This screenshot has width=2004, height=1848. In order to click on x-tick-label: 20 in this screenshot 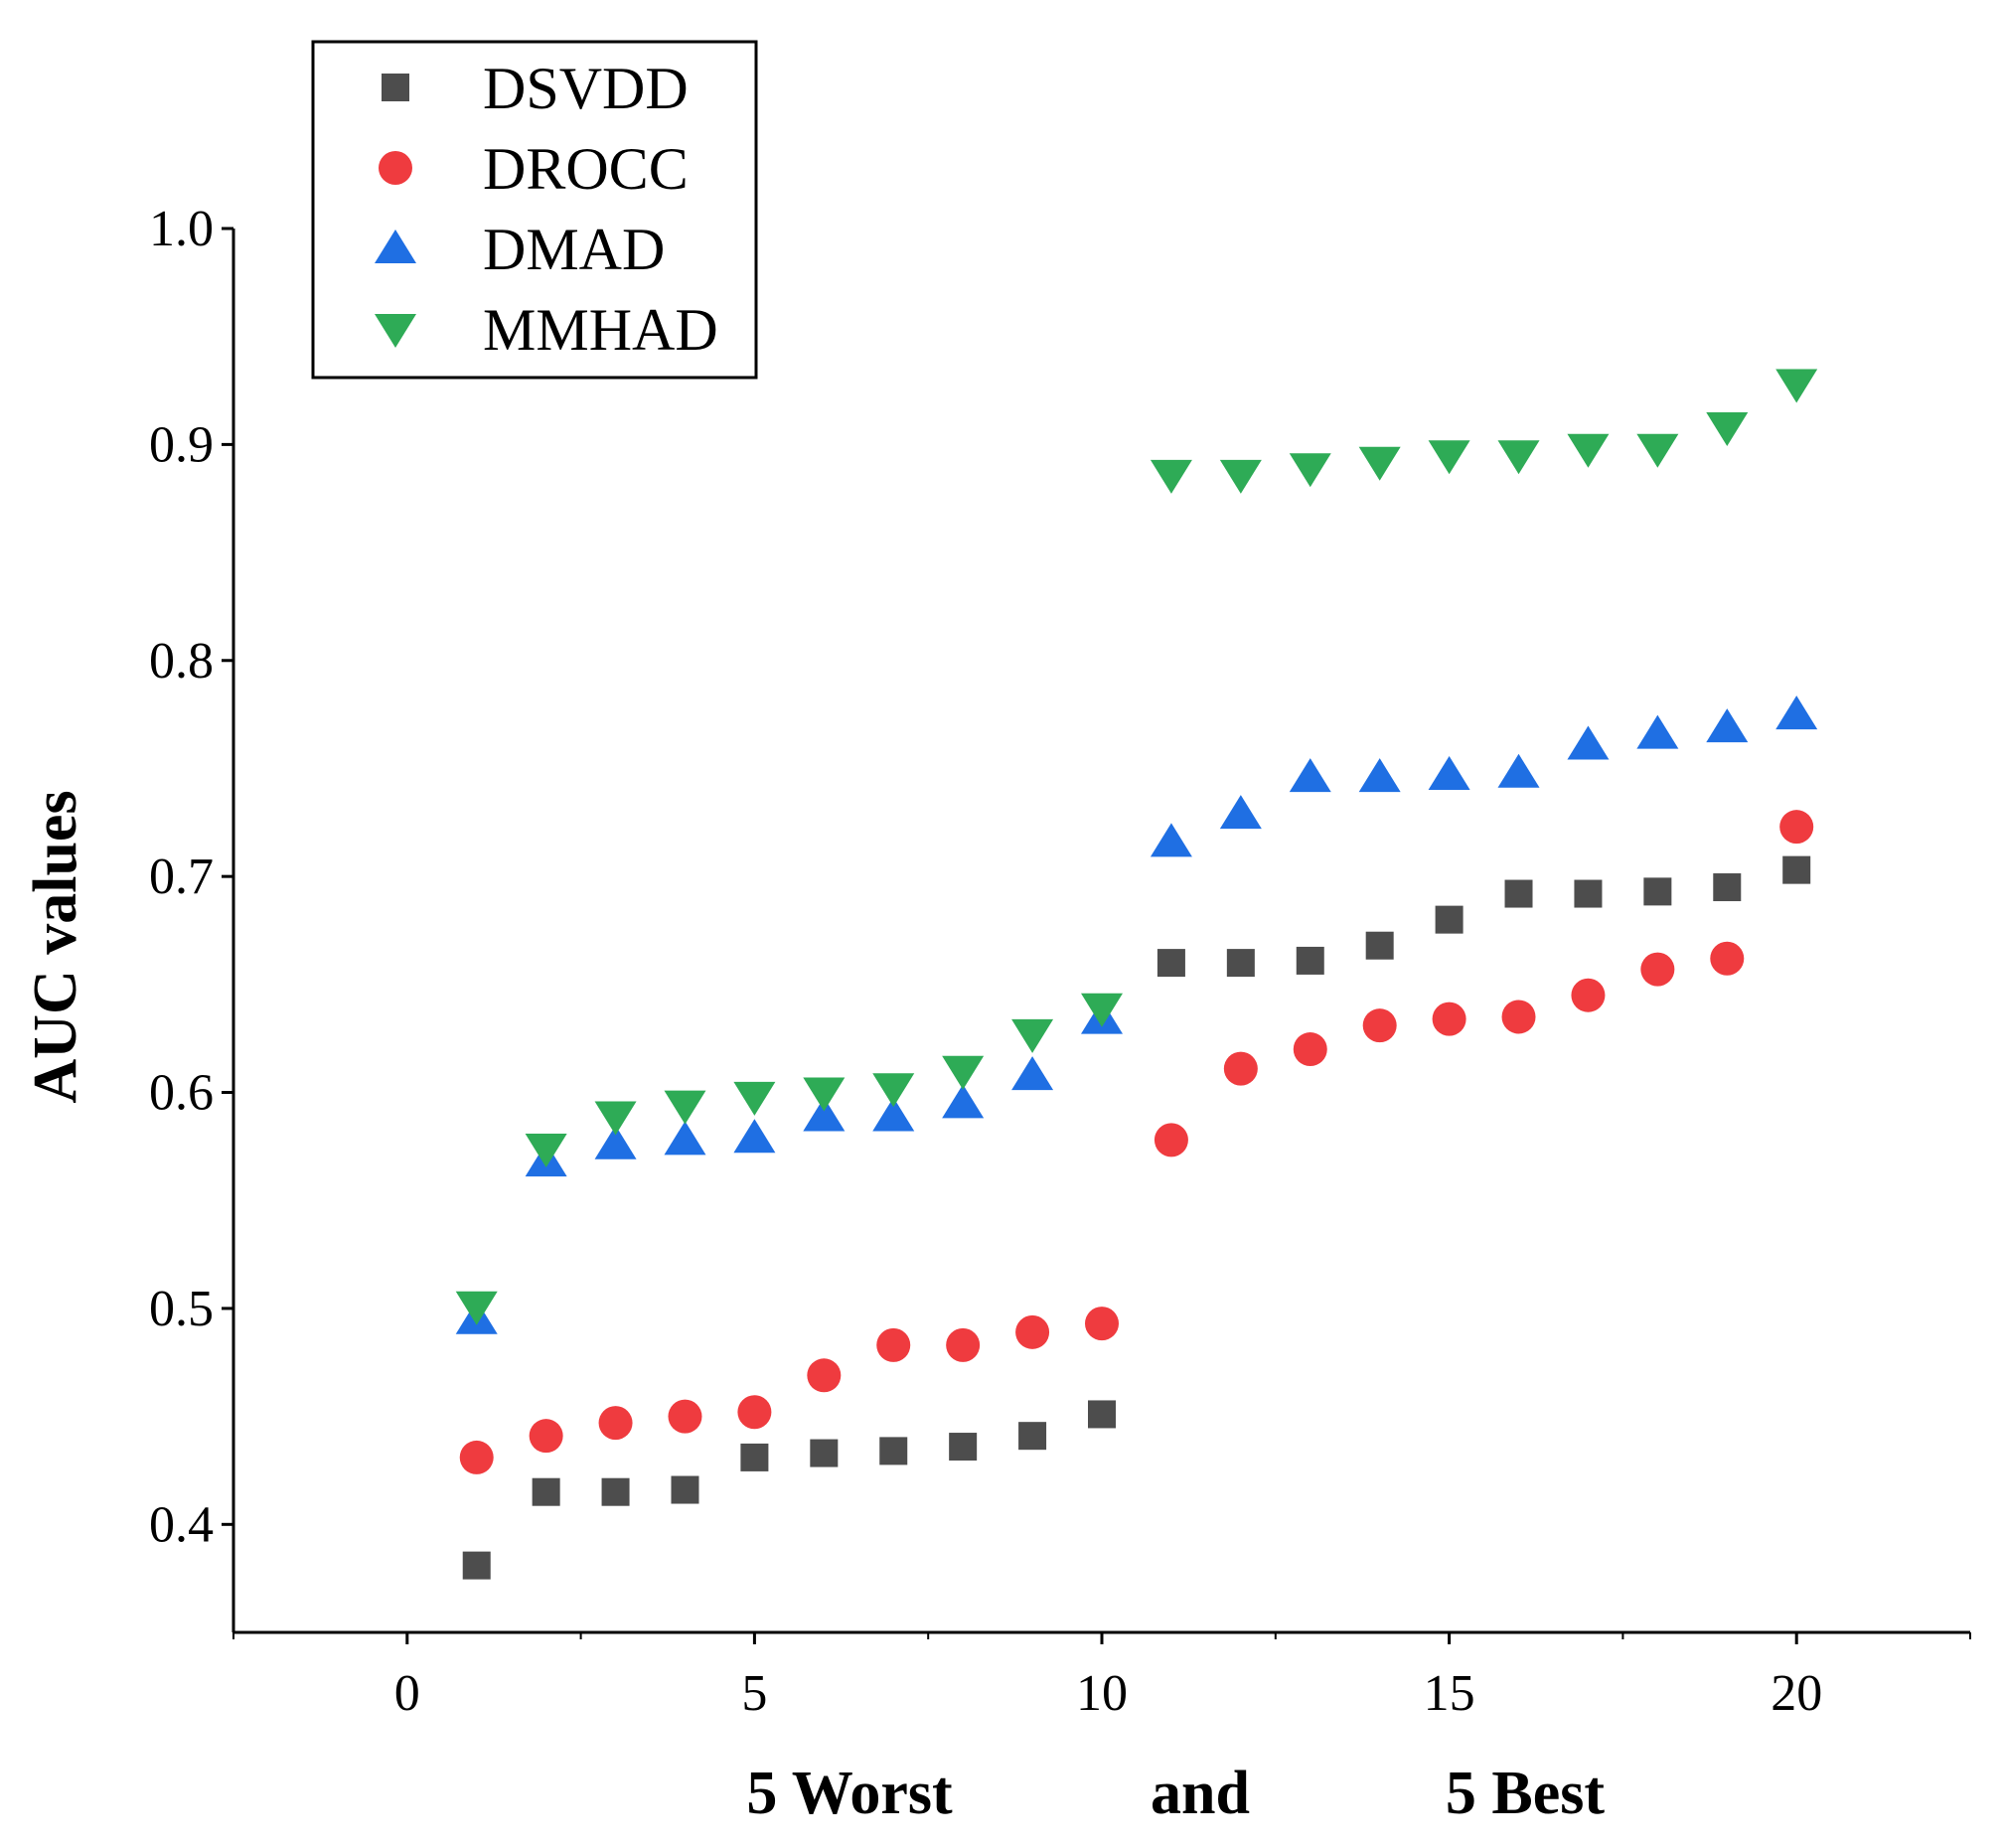, I will do `click(1796, 1693)`.